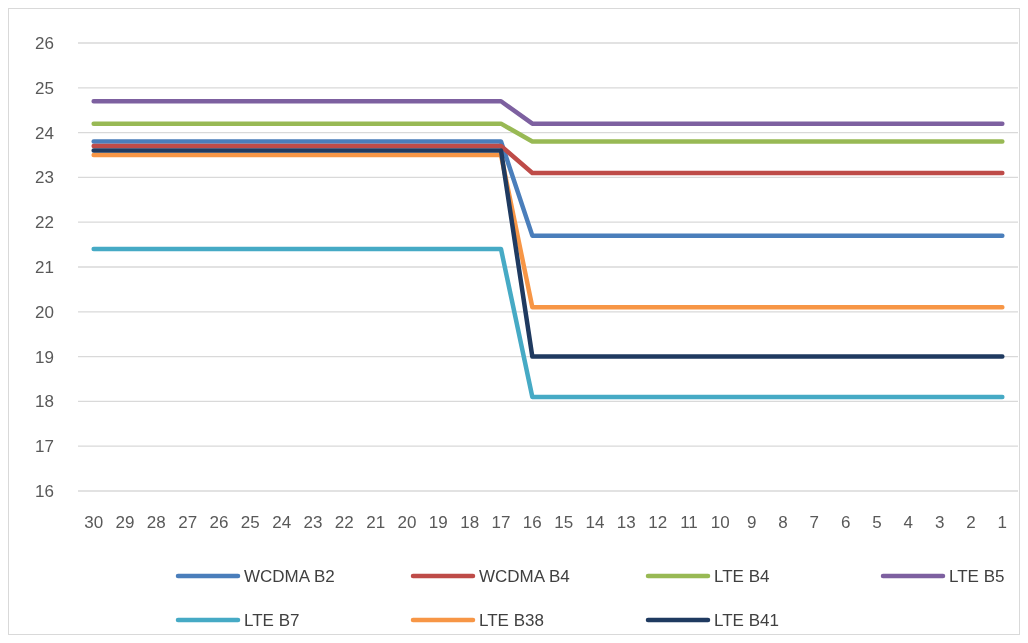 This screenshot has height=643, width=1028. What do you see at coordinates (470, 522) in the screenshot?
I see `x-tick-label: 18` at bounding box center [470, 522].